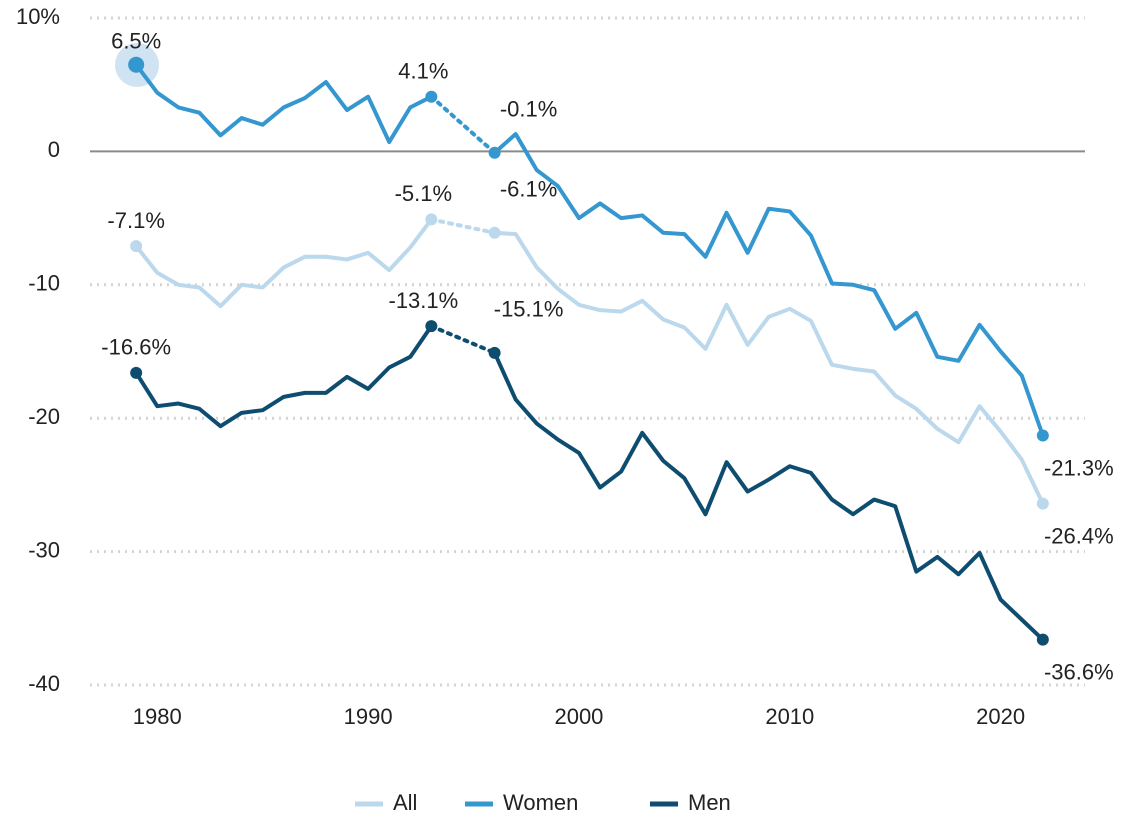  What do you see at coordinates (423, 193) in the screenshot?
I see `data-label: -5.1%` at bounding box center [423, 193].